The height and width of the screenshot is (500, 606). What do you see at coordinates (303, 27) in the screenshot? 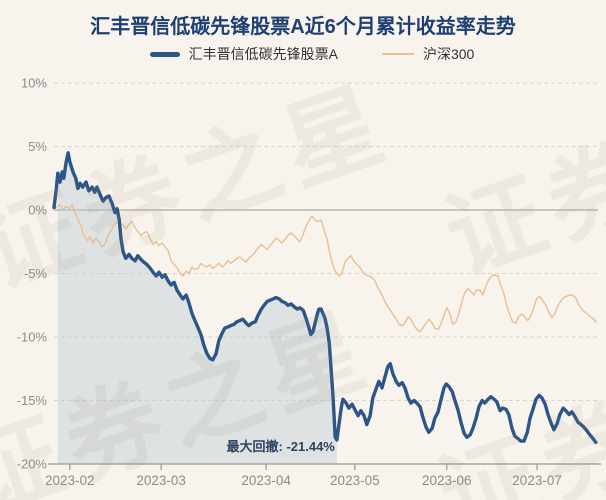
I see `chart-title: 汇丰晋信低碳先锋股票A近6个月累计收益率走势` at bounding box center [303, 27].